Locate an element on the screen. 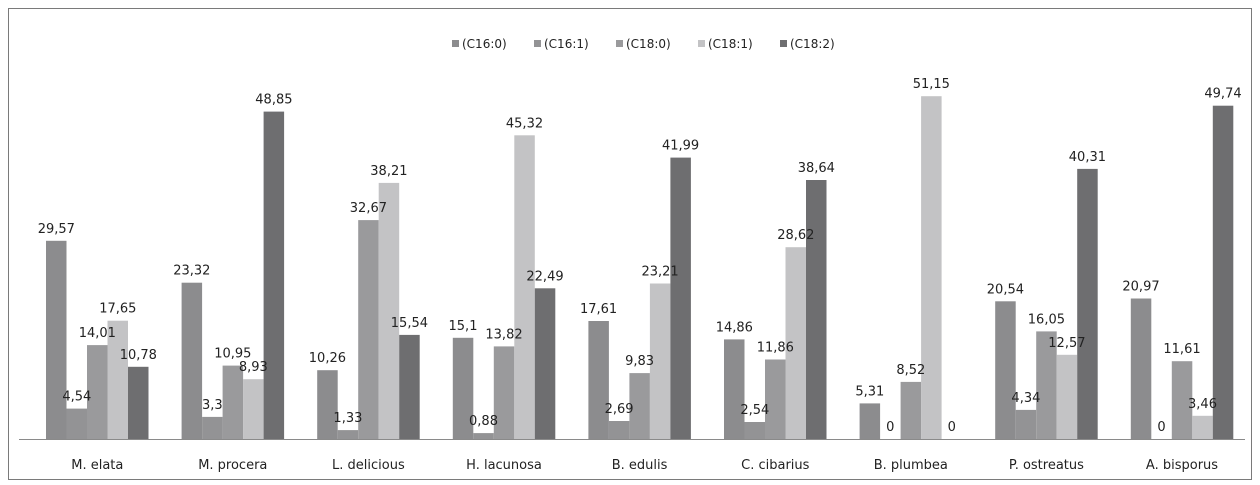 This screenshot has width=1260, height=485. legend-label: (C18:1) is located at coordinates (730, 44).